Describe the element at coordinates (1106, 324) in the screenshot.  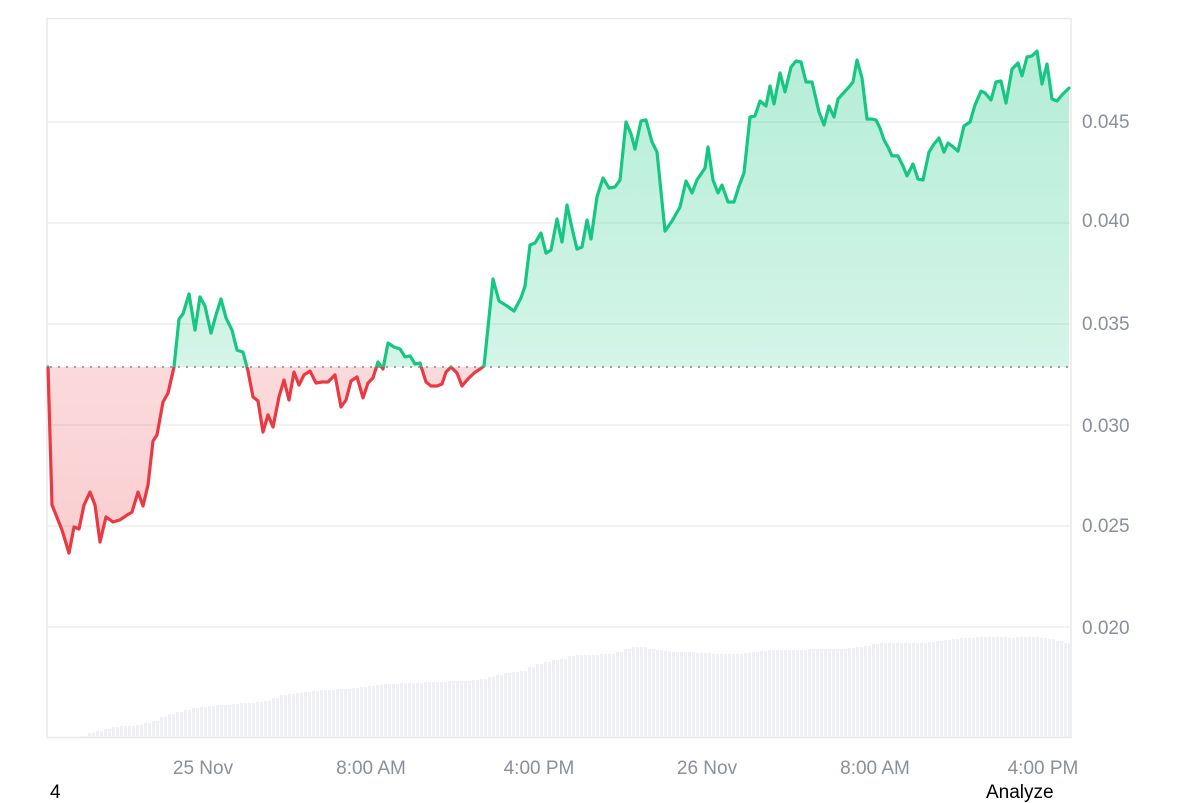
I see `y-tick-label: 0.035` at that location.